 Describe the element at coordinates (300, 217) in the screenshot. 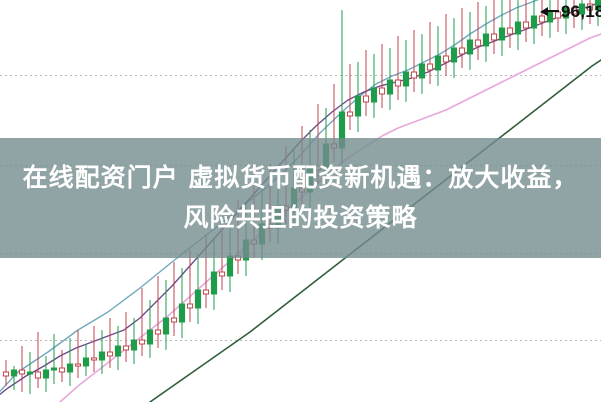

I see `banner-title-line-2: 风险共担的投资策略` at that location.